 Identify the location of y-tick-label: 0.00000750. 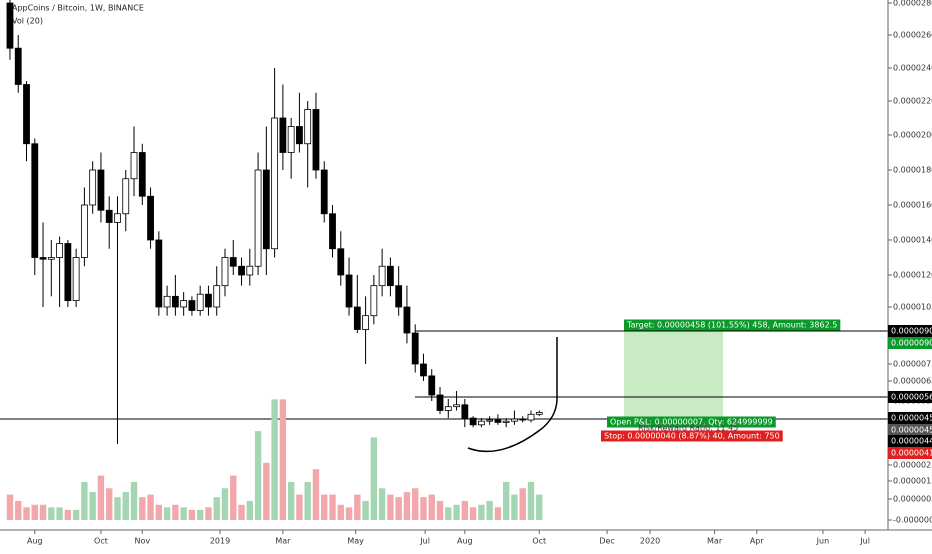
(912, 364).